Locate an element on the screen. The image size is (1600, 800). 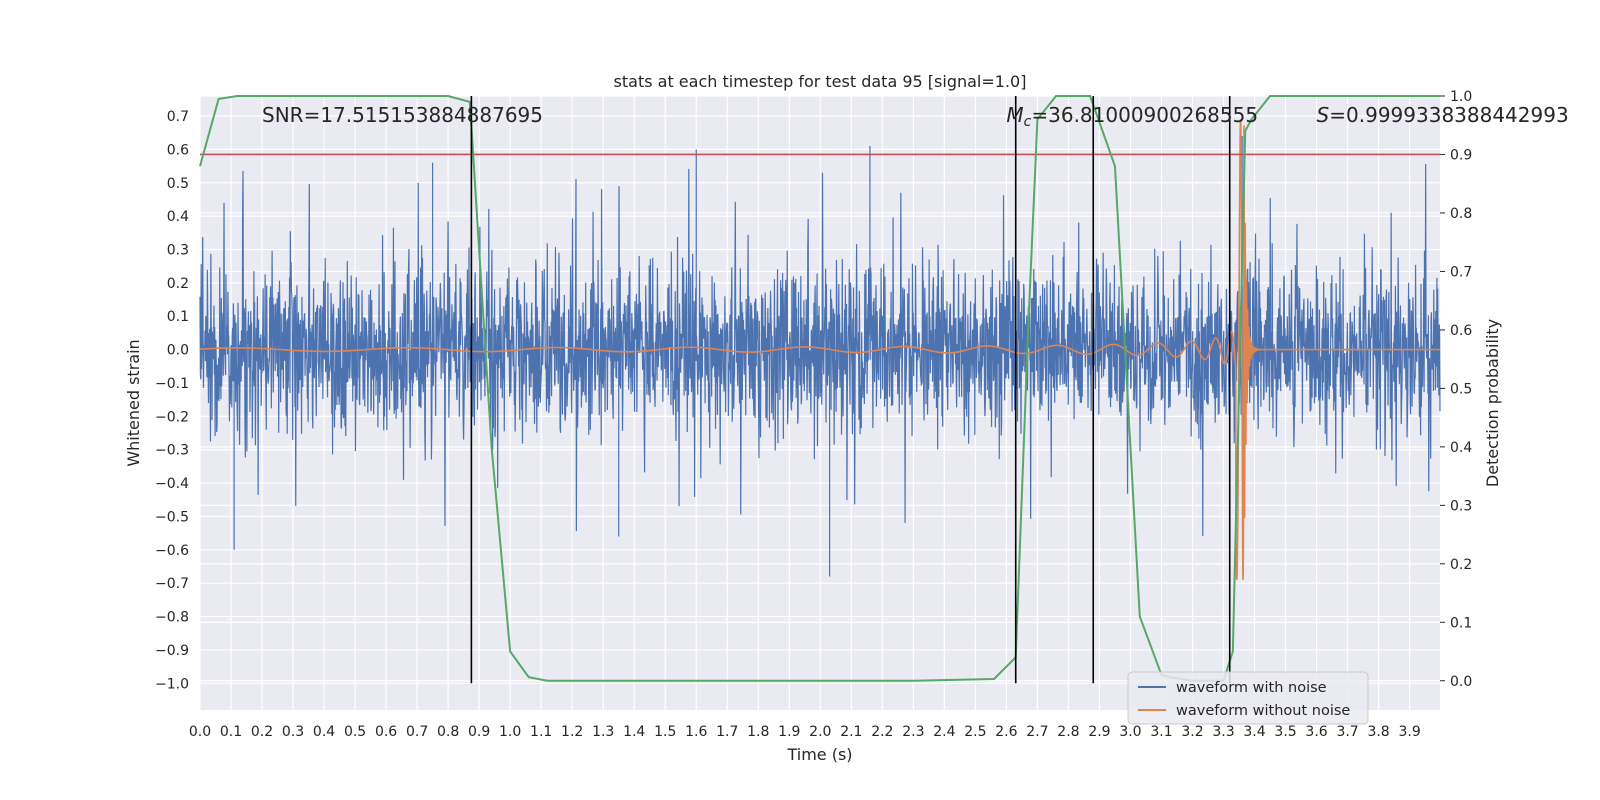
x-tick-label: 2.4 is located at coordinates (944, 732).